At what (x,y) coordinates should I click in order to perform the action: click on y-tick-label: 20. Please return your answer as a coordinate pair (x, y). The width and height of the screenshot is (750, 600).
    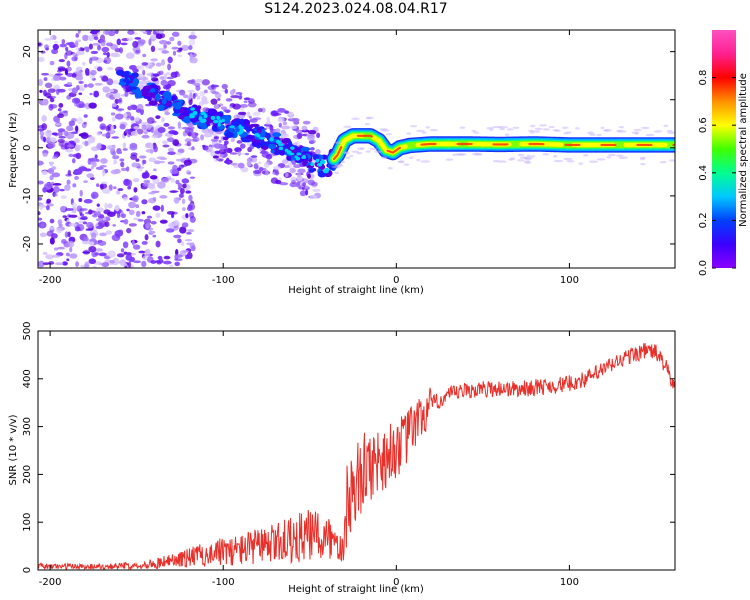
    Looking at the image, I should click on (27, 51).